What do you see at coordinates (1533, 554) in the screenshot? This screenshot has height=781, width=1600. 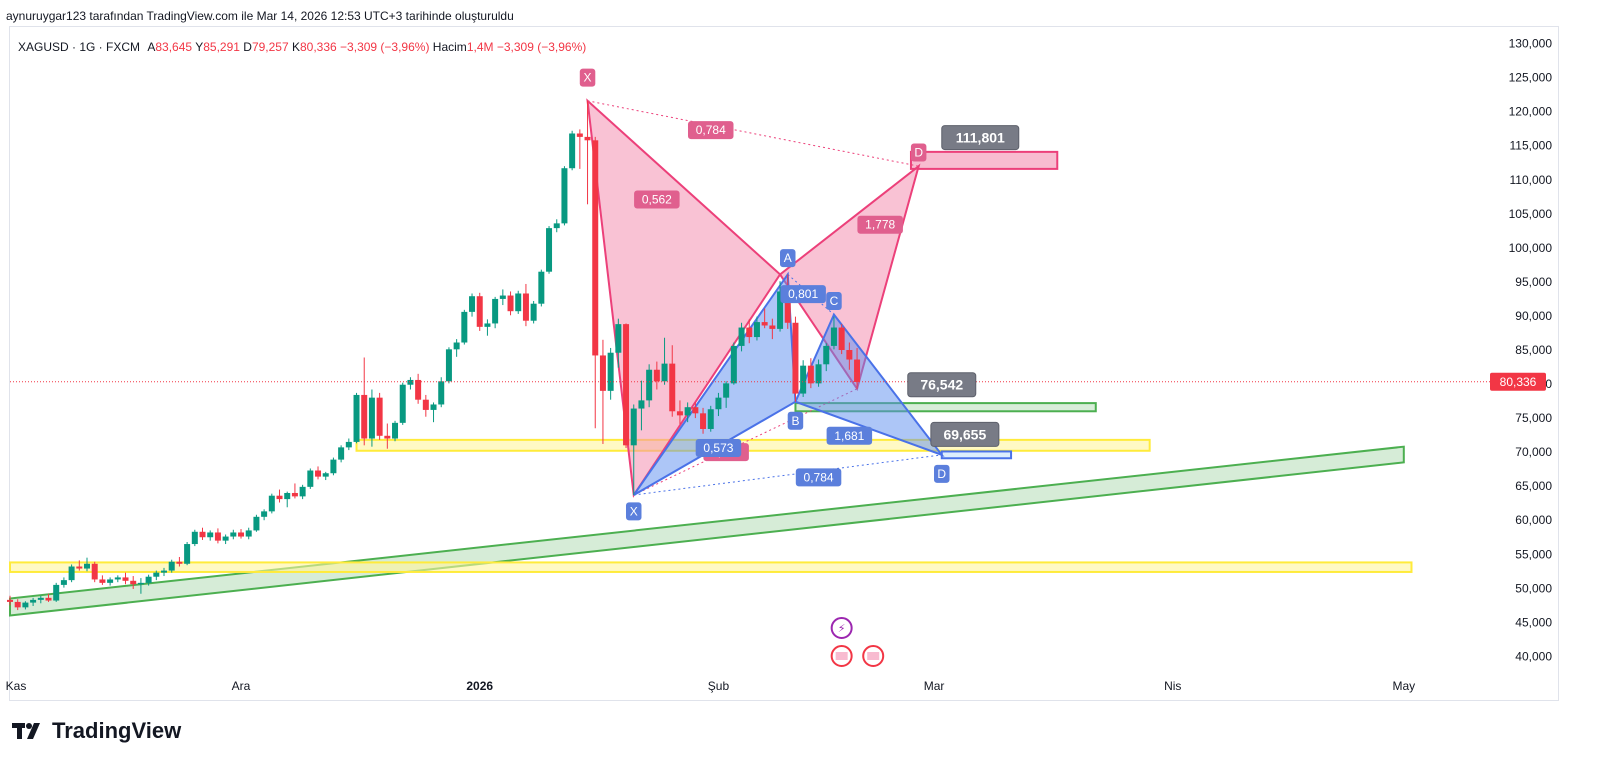 I see `y-tick-label: 55,000` at bounding box center [1533, 554].